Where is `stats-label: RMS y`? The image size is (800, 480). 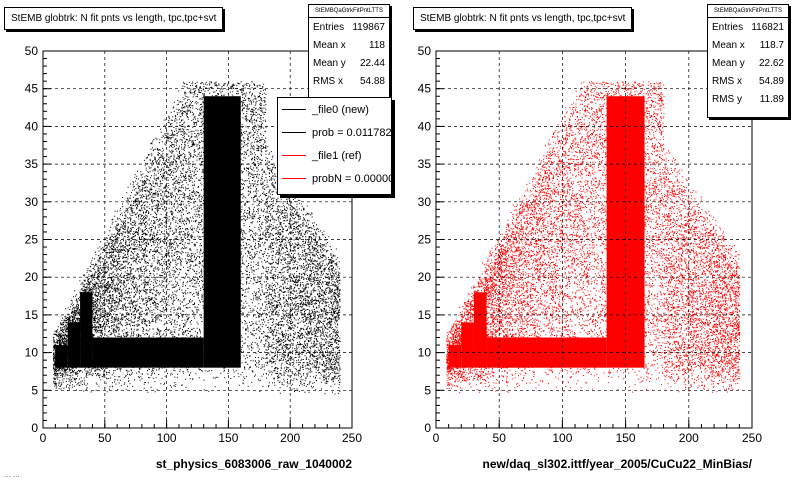
stats-label: RMS y is located at coordinates (727, 99).